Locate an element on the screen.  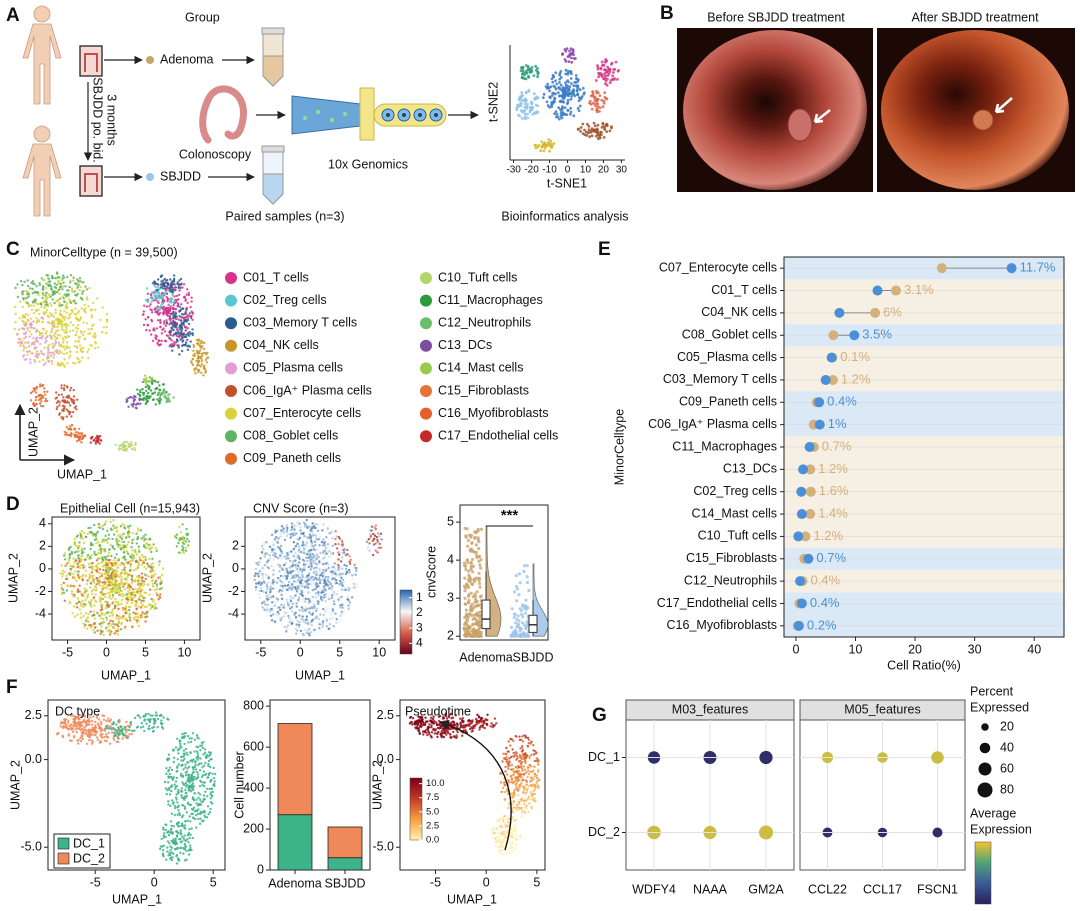
dot is located at coordinates (877, 290).